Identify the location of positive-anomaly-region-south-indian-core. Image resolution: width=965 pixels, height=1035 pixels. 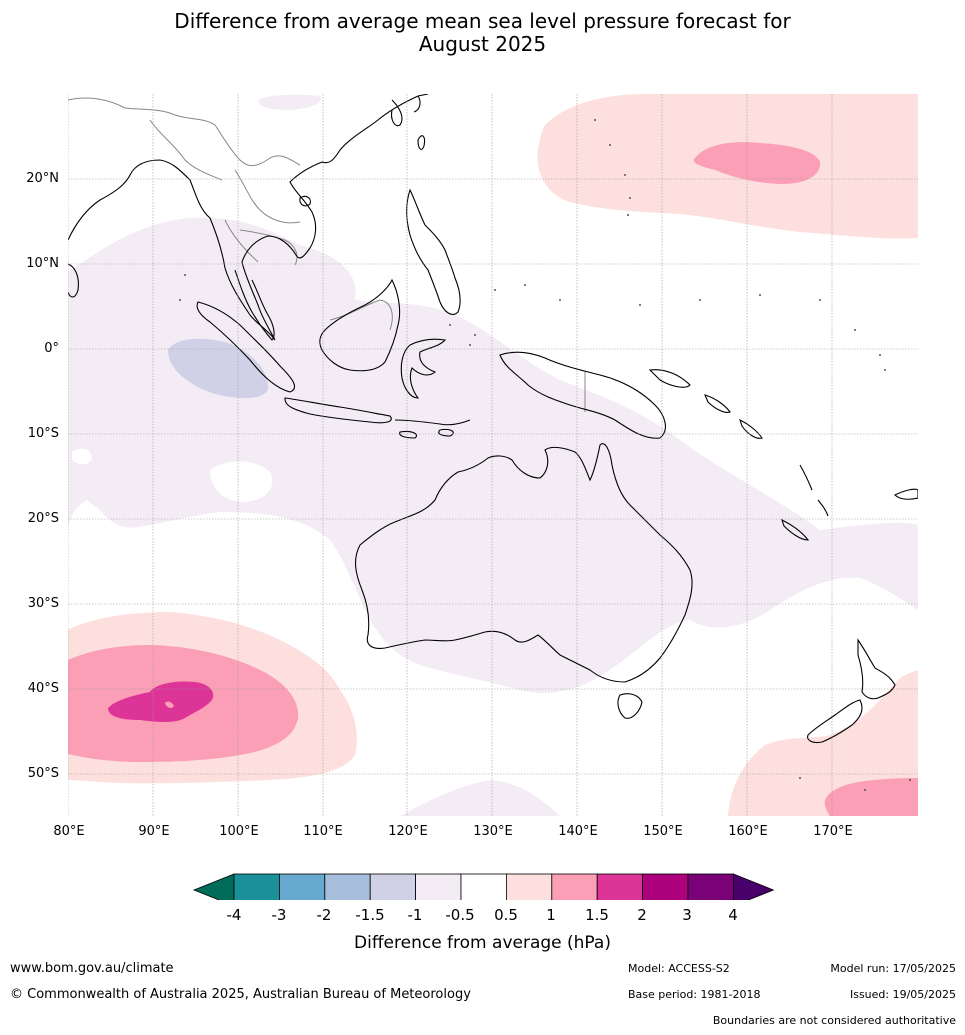
(161, 701).